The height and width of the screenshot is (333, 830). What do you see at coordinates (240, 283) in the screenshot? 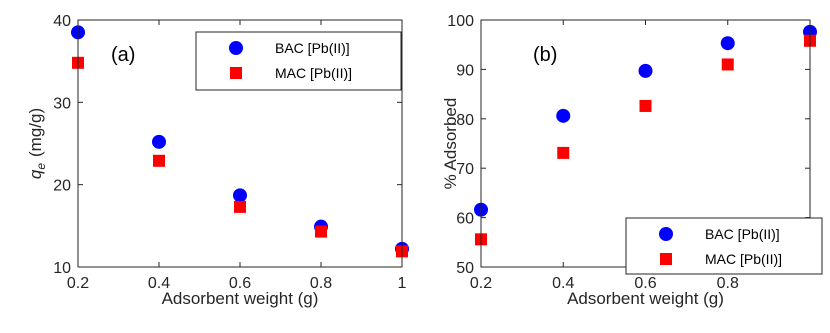
I see `panel-a-x-tick-label: 0.6` at bounding box center [240, 283].